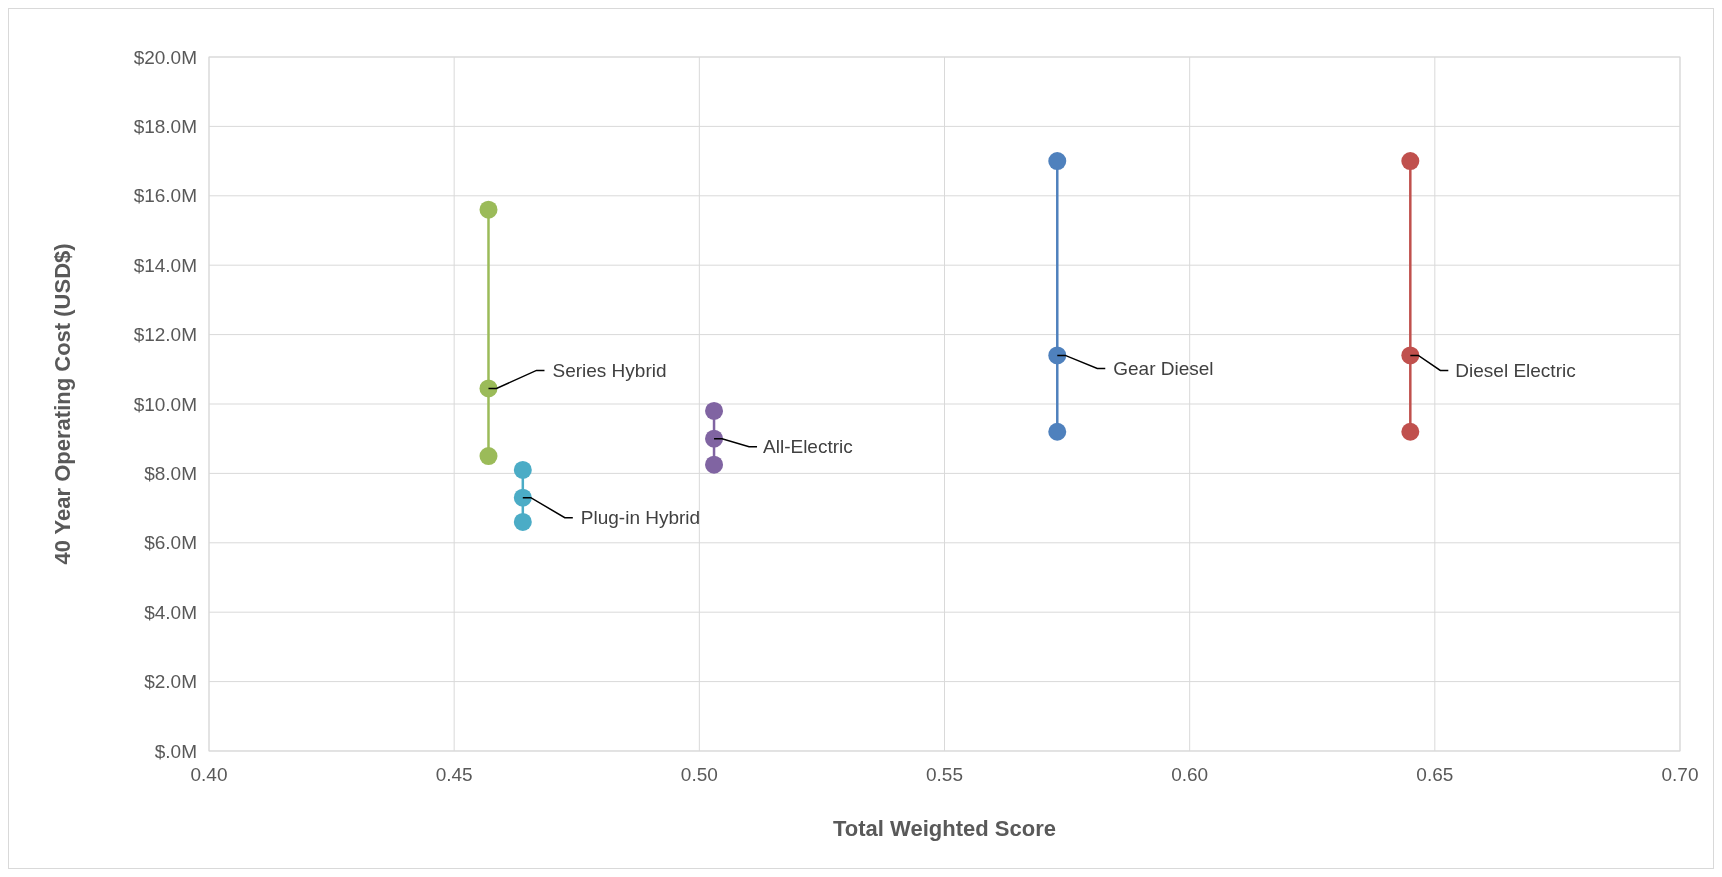 The image size is (1722, 877). What do you see at coordinates (170, 612) in the screenshot?
I see `y-tick-label: $4.0M` at bounding box center [170, 612].